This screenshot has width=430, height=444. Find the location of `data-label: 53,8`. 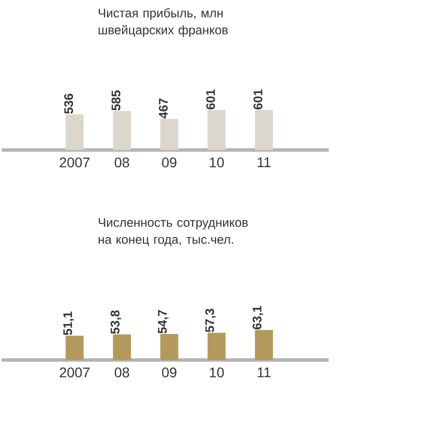

data-label: 53,8 is located at coordinates (116, 322).